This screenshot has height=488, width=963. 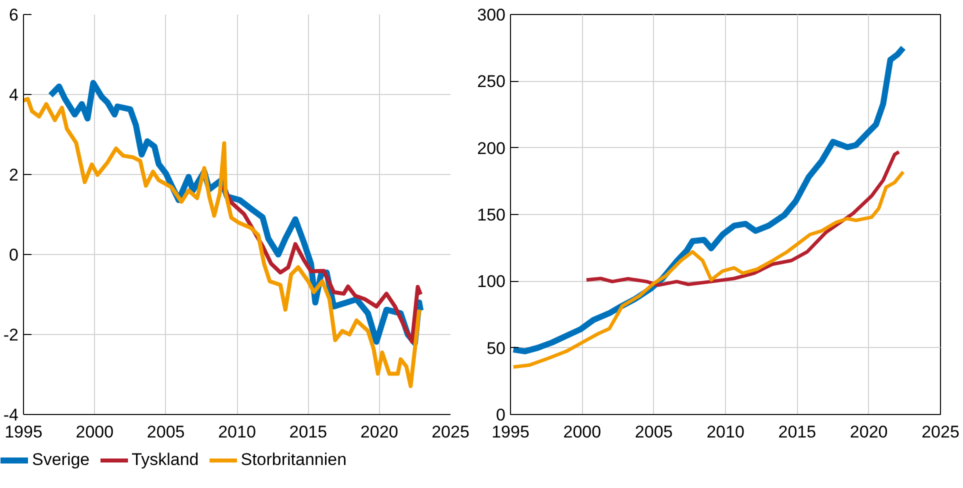 I want to click on y-tick-label: 4, so click(x=14, y=95).